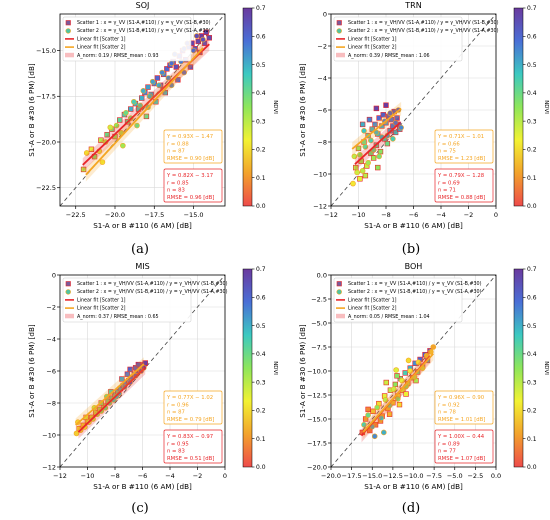 Image resolution: width=550 pixels, height=520 pixels. I want to click on x-tick-label: −2.5, so click(475, 476).